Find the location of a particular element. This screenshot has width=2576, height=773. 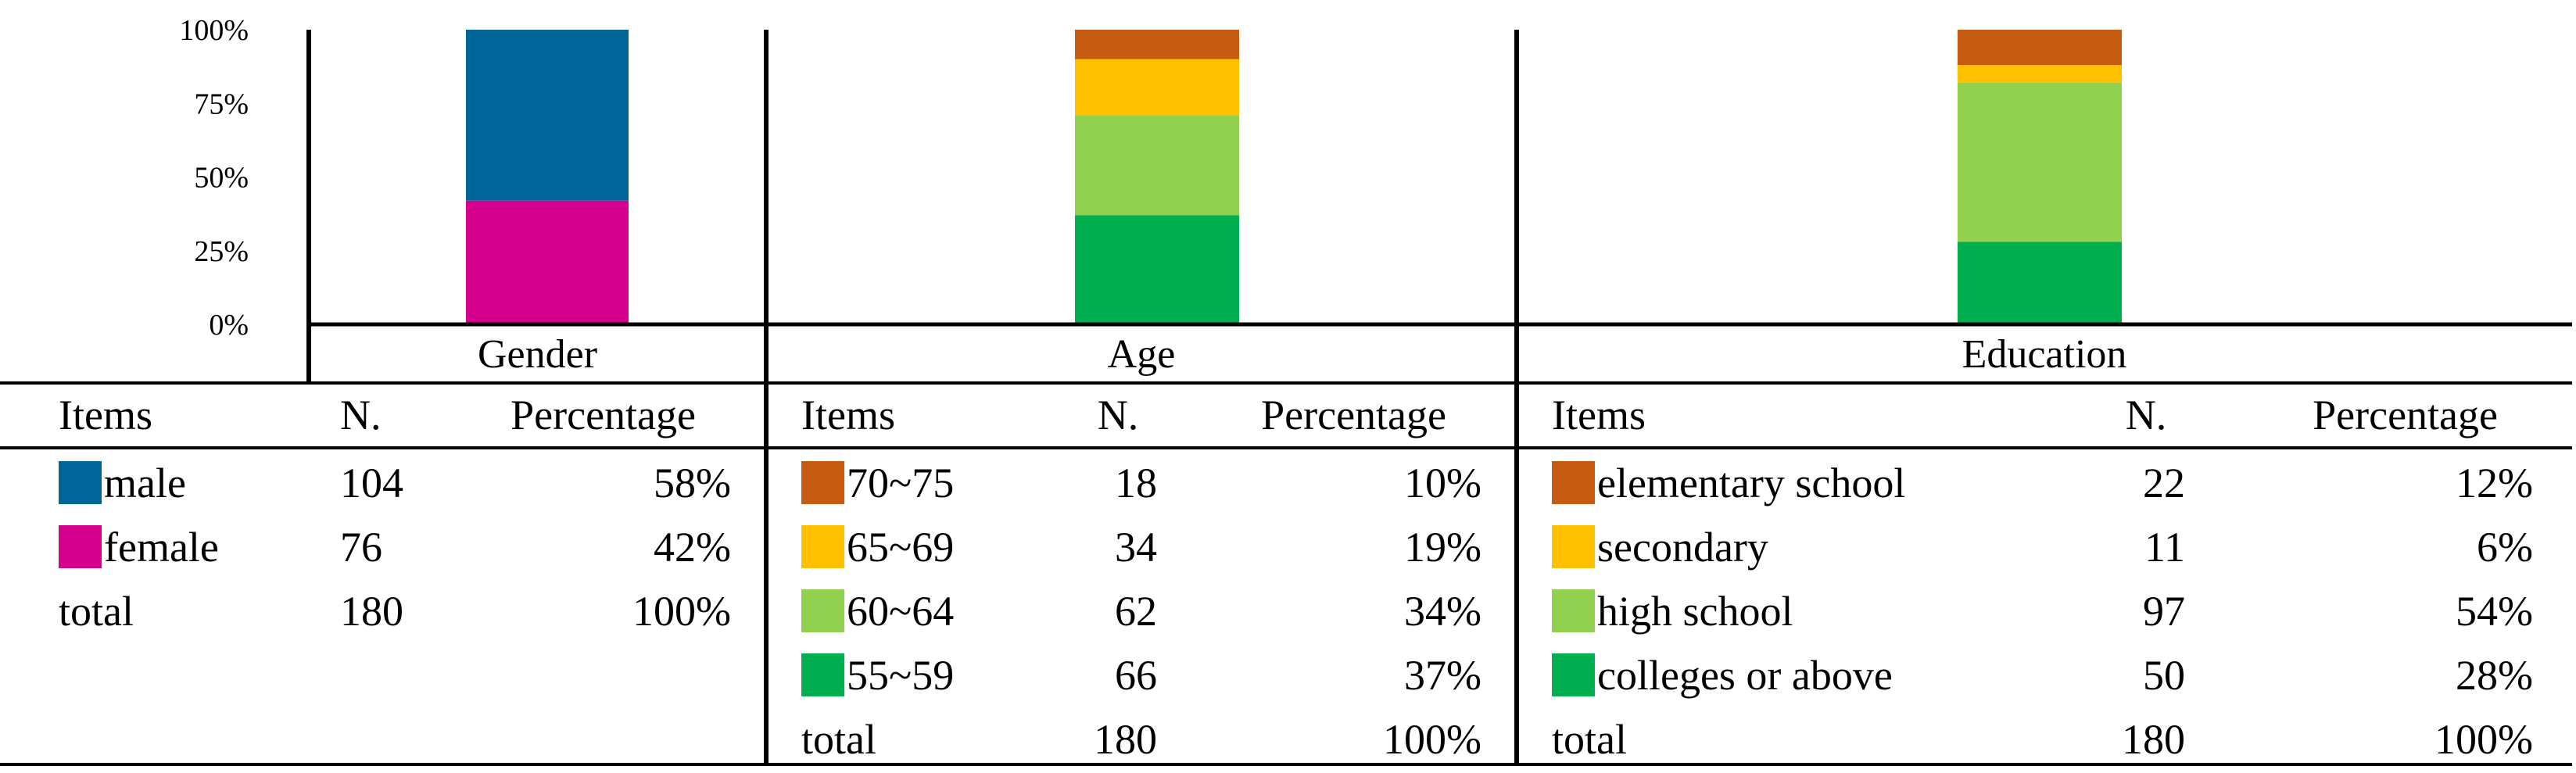

y-axis-ticks: 0% 25% 50% 75% 100% is located at coordinates (214, 178).